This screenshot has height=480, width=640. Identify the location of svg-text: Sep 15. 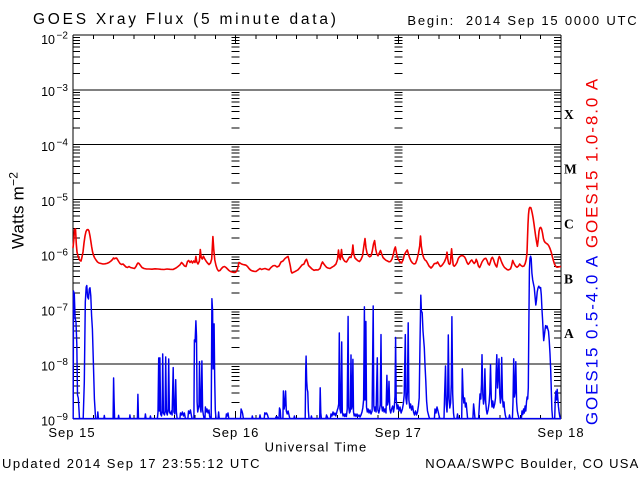
(71, 432).